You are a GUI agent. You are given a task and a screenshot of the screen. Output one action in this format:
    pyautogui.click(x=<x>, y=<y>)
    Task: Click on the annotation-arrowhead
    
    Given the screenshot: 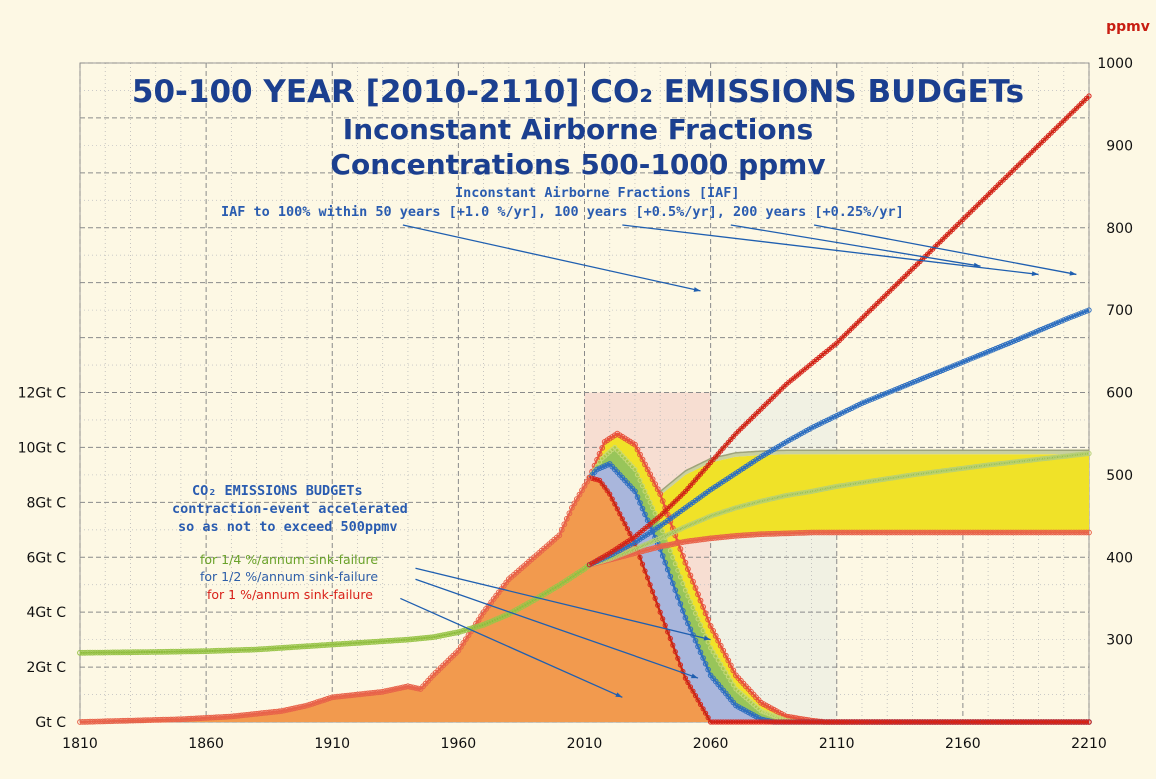 What is the action you would take?
    pyautogui.click(x=697, y=289)
    